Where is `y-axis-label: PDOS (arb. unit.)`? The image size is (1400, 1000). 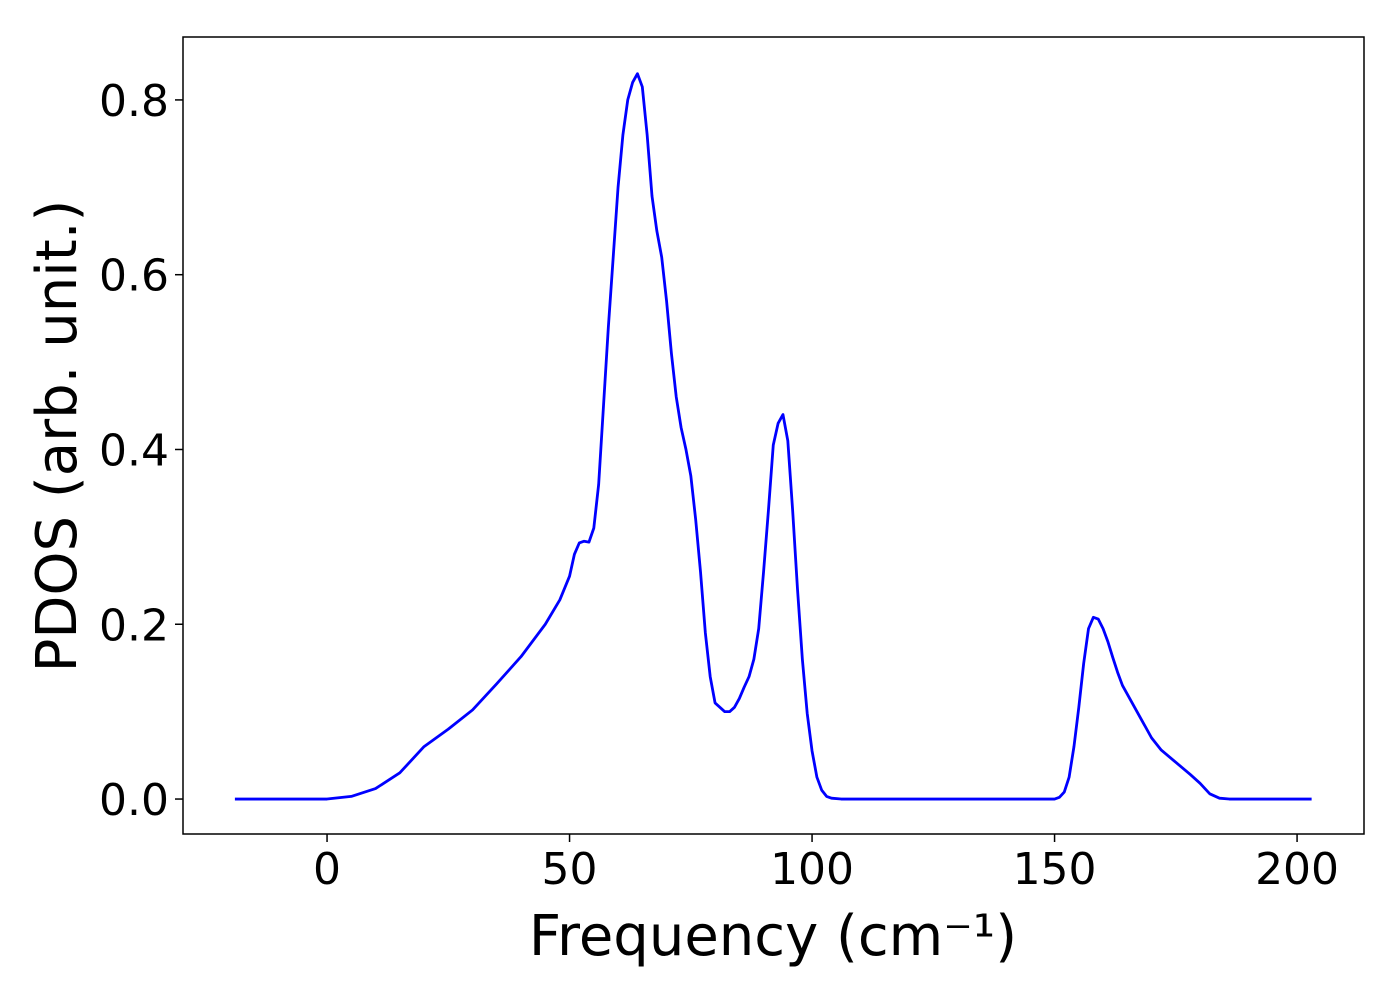
y-axis-label: PDOS (arb. unit.) is located at coordinates (57, 436).